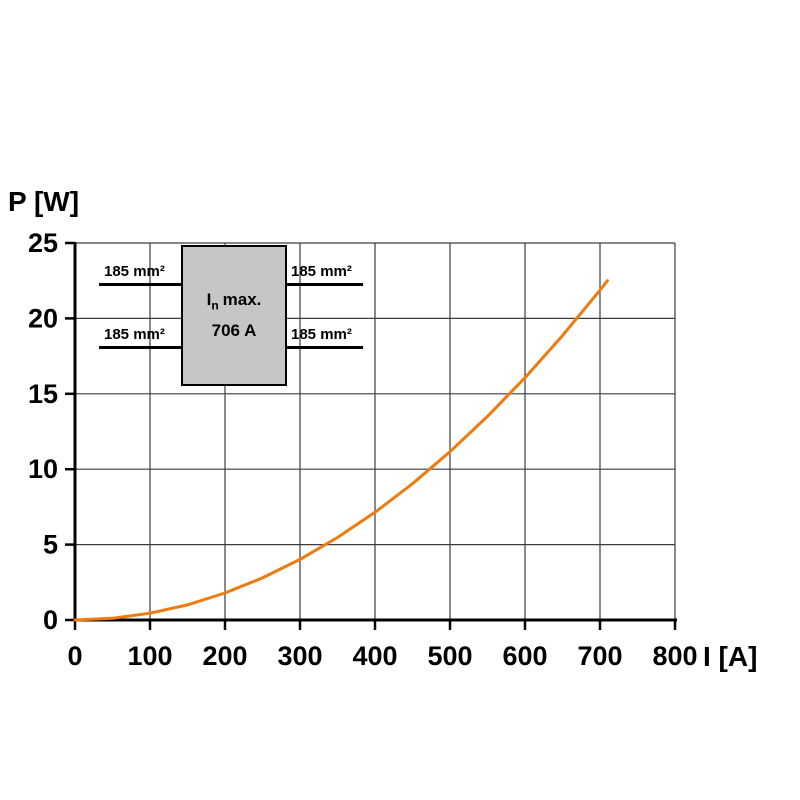 This screenshot has width=800, height=800. What do you see at coordinates (374, 656) in the screenshot?
I see `x-tick-label: 400` at bounding box center [374, 656].